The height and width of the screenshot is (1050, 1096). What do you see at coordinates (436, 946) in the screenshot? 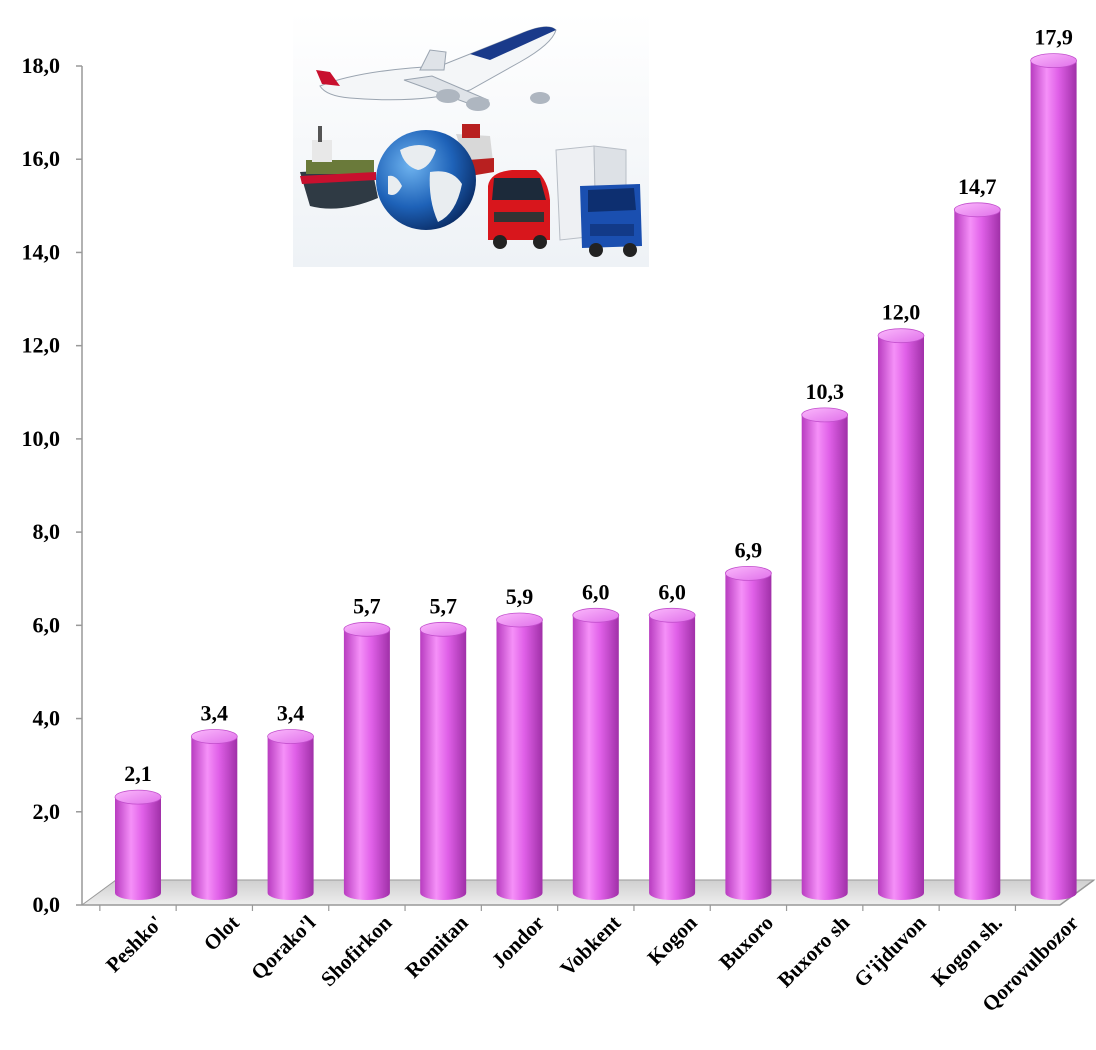
I see `x-tick-label: Romitan` at bounding box center [436, 946].